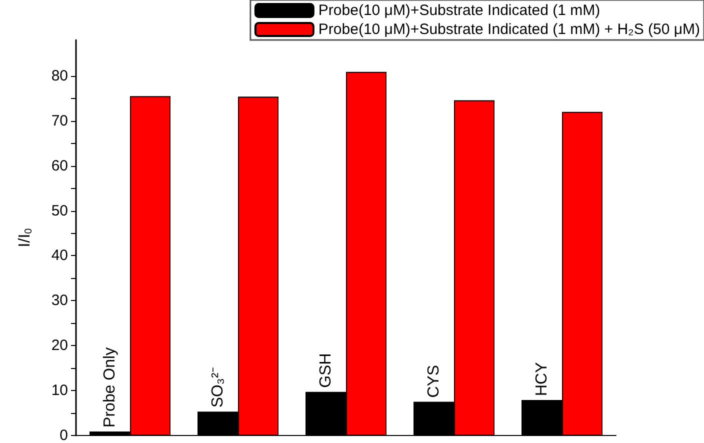 The height and width of the screenshot is (443, 704). Describe the element at coordinates (59, 255) in the screenshot. I see `y-tick-label: 40` at that location.